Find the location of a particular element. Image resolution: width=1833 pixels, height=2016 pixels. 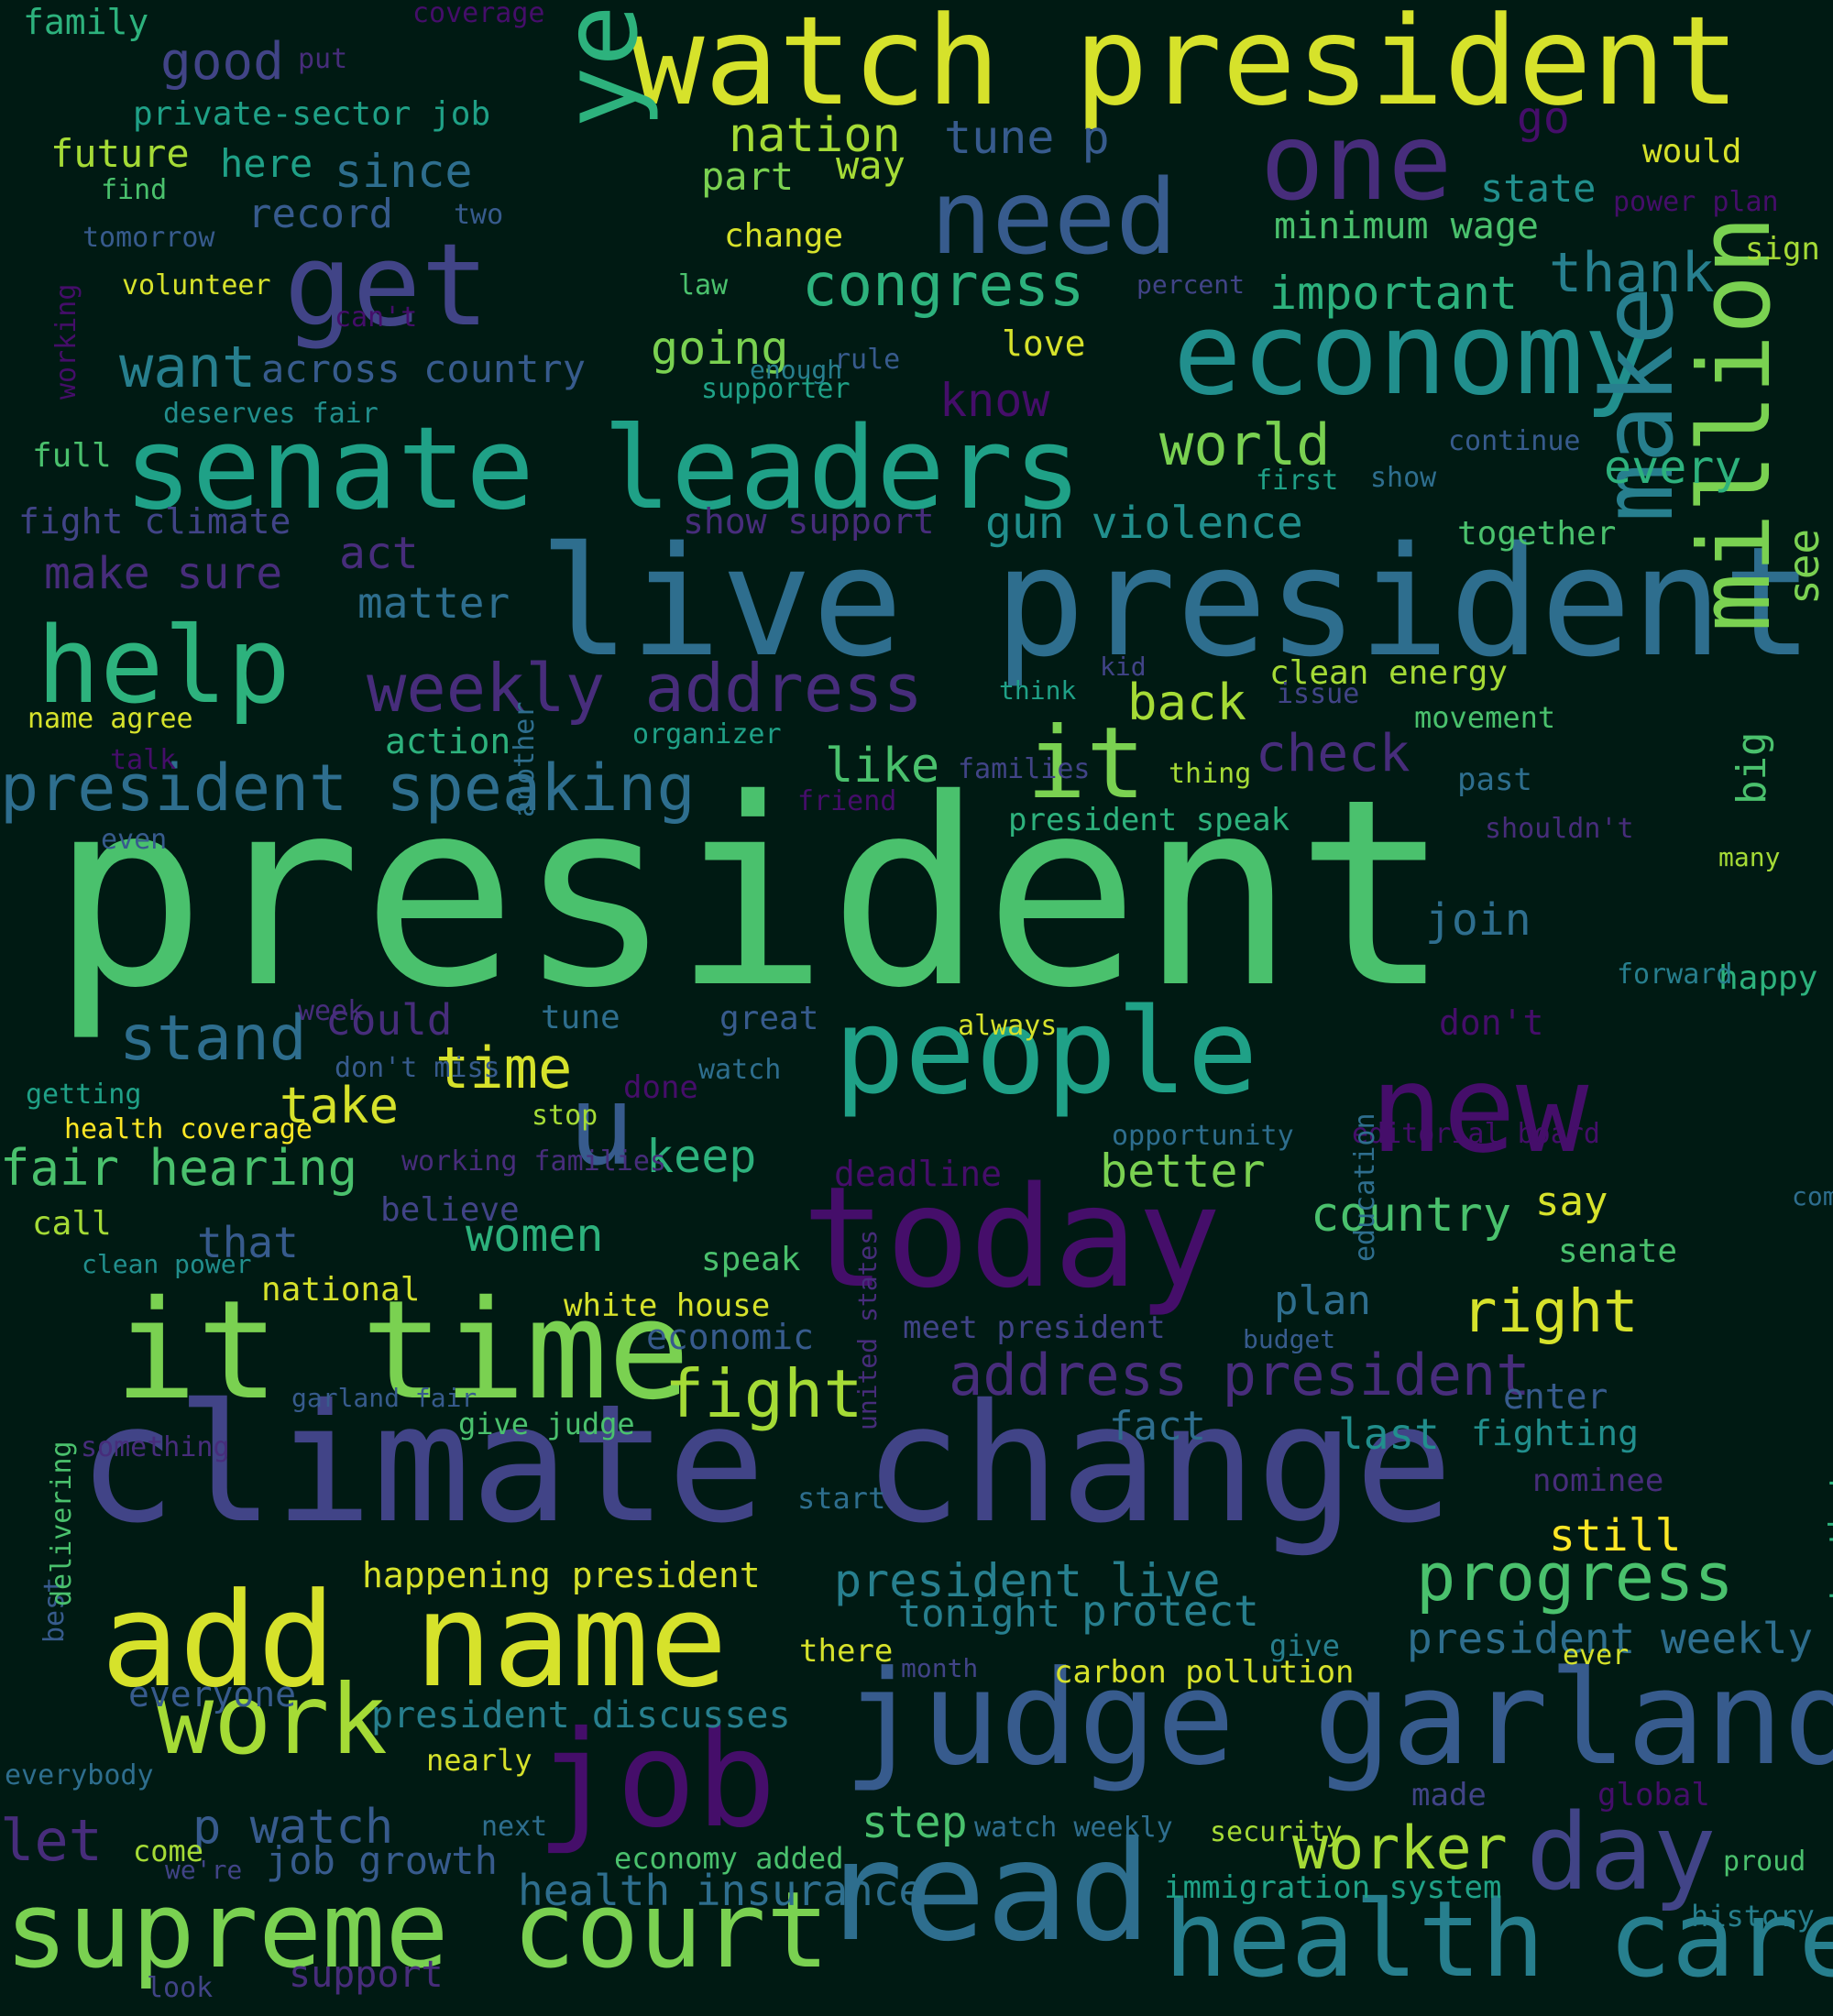

cloud-word-name-agree: name agree is located at coordinates (110, 719).